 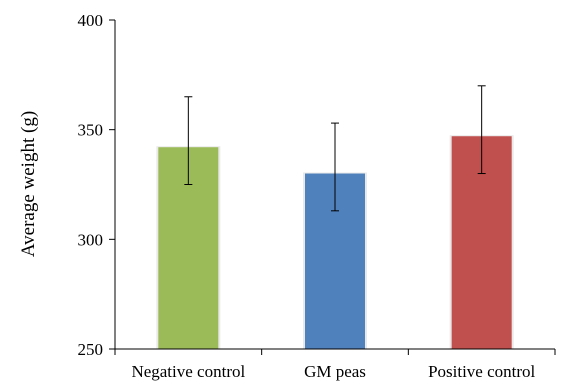 I want to click on y-tick-label: 400, so click(x=91, y=20).